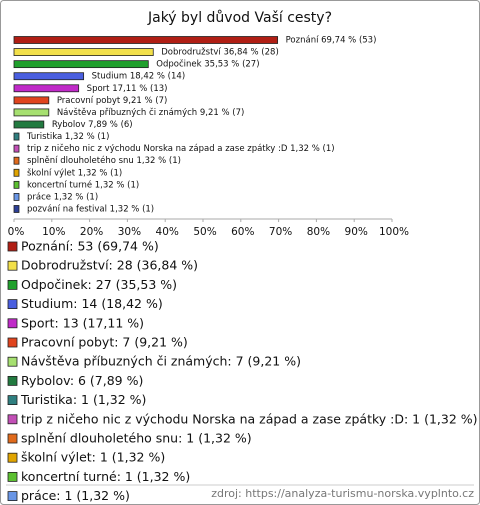 The image size is (480, 505). What do you see at coordinates (75, 495) in the screenshot?
I see `legend-label: práce: 1 (1,32 %)` at bounding box center [75, 495].